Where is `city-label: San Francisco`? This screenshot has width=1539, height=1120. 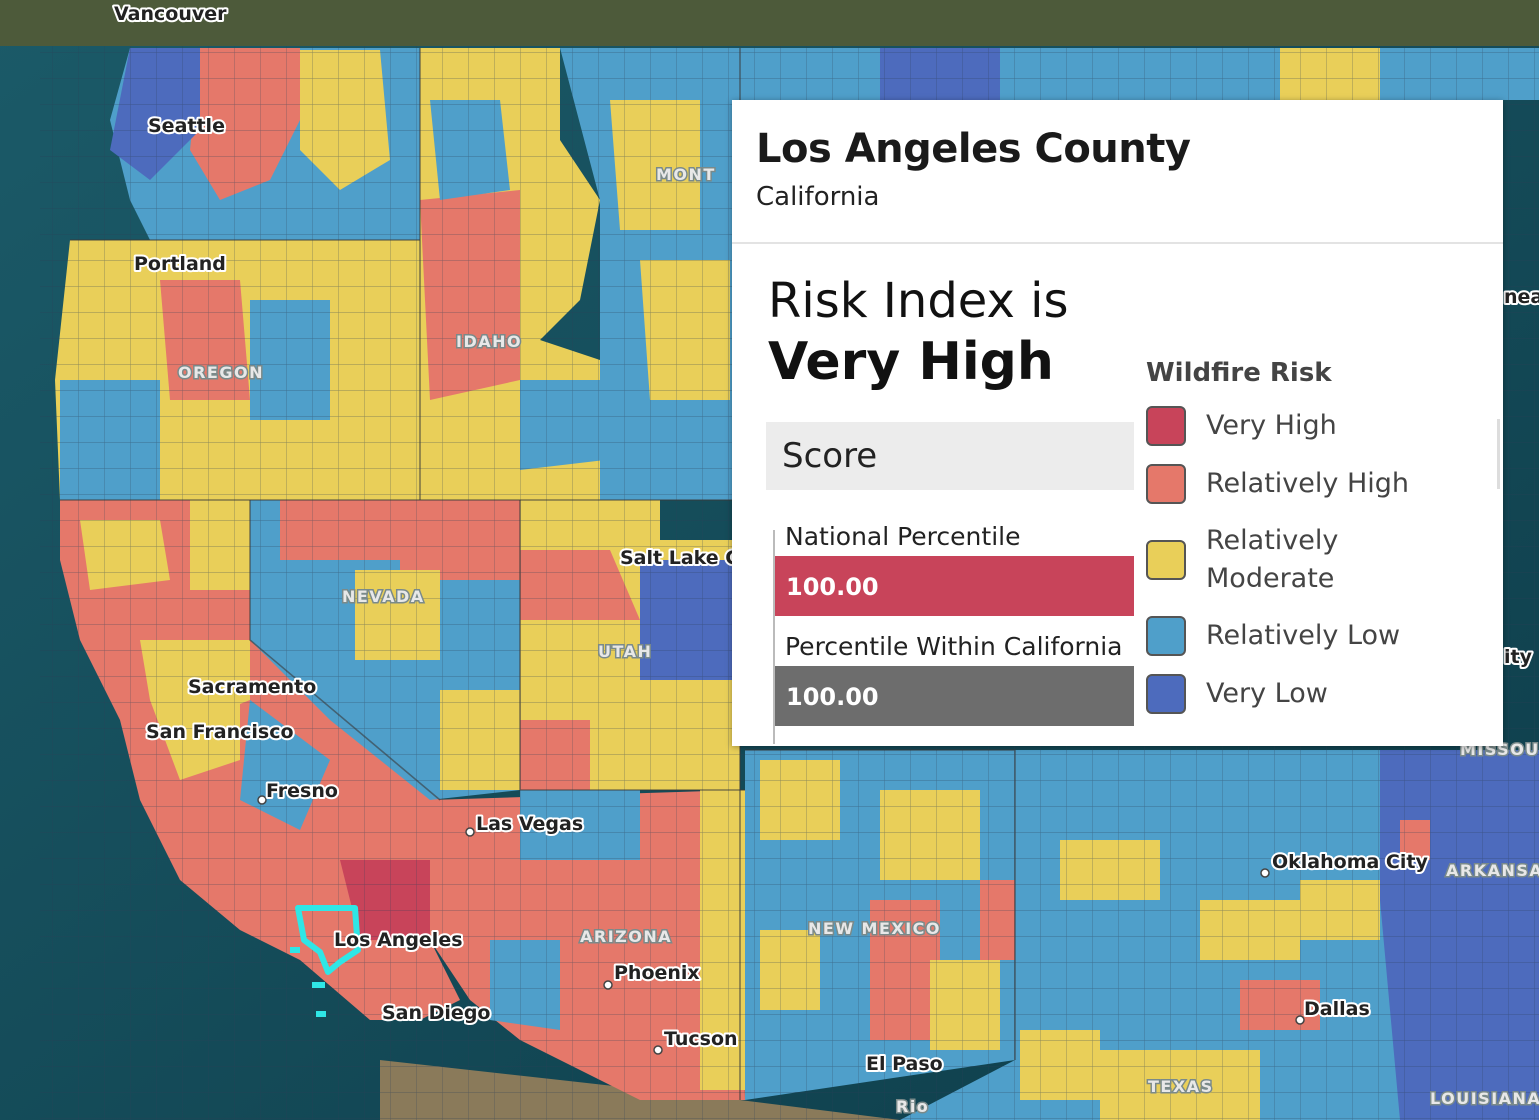
city-label: San Francisco is located at coordinates (220, 732).